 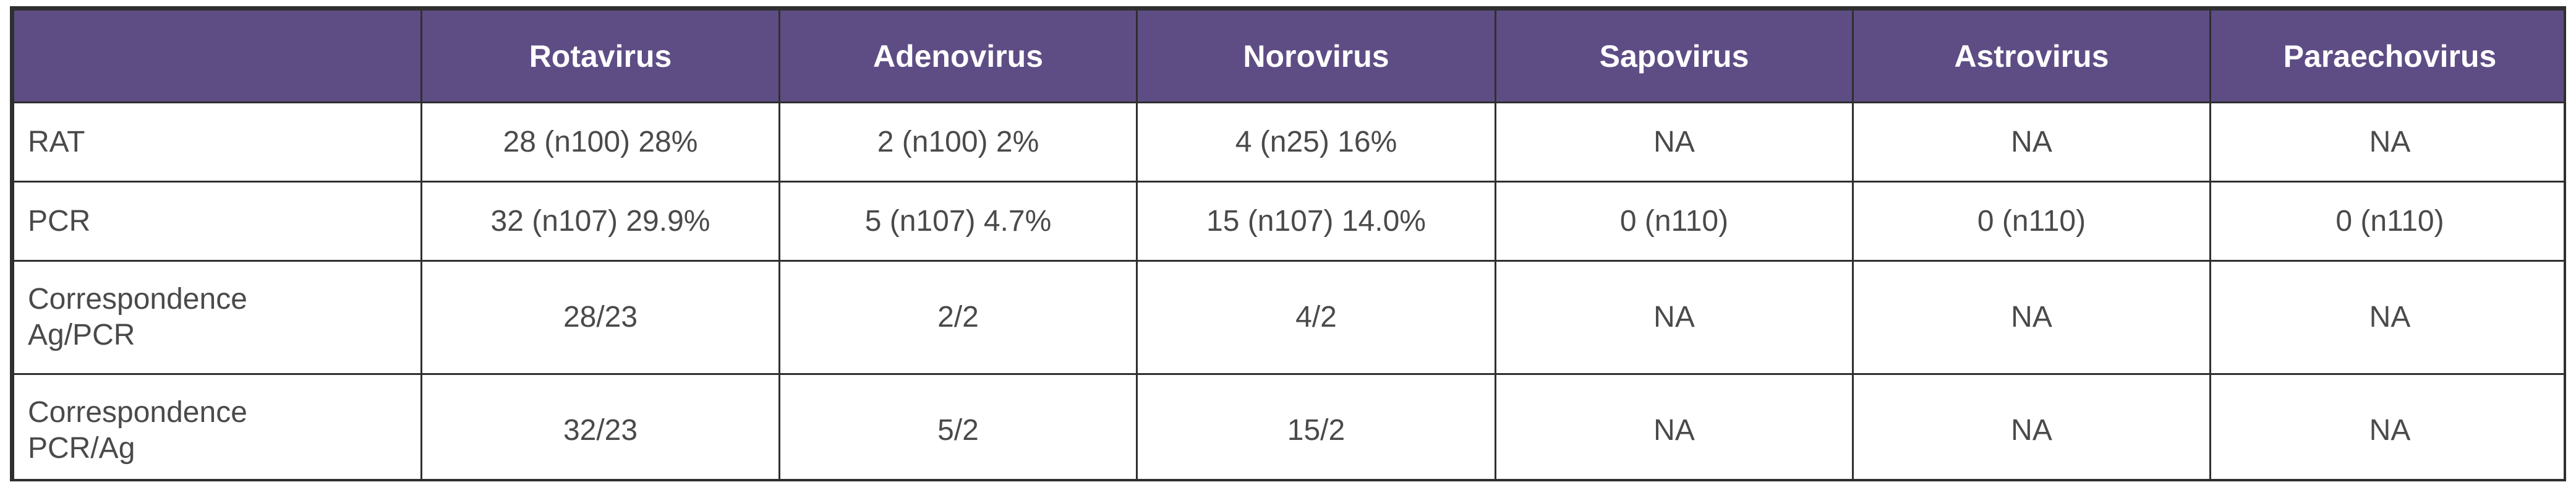 What do you see at coordinates (958, 56) in the screenshot?
I see `header-adenovirus: Adenovirus` at bounding box center [958, 56].